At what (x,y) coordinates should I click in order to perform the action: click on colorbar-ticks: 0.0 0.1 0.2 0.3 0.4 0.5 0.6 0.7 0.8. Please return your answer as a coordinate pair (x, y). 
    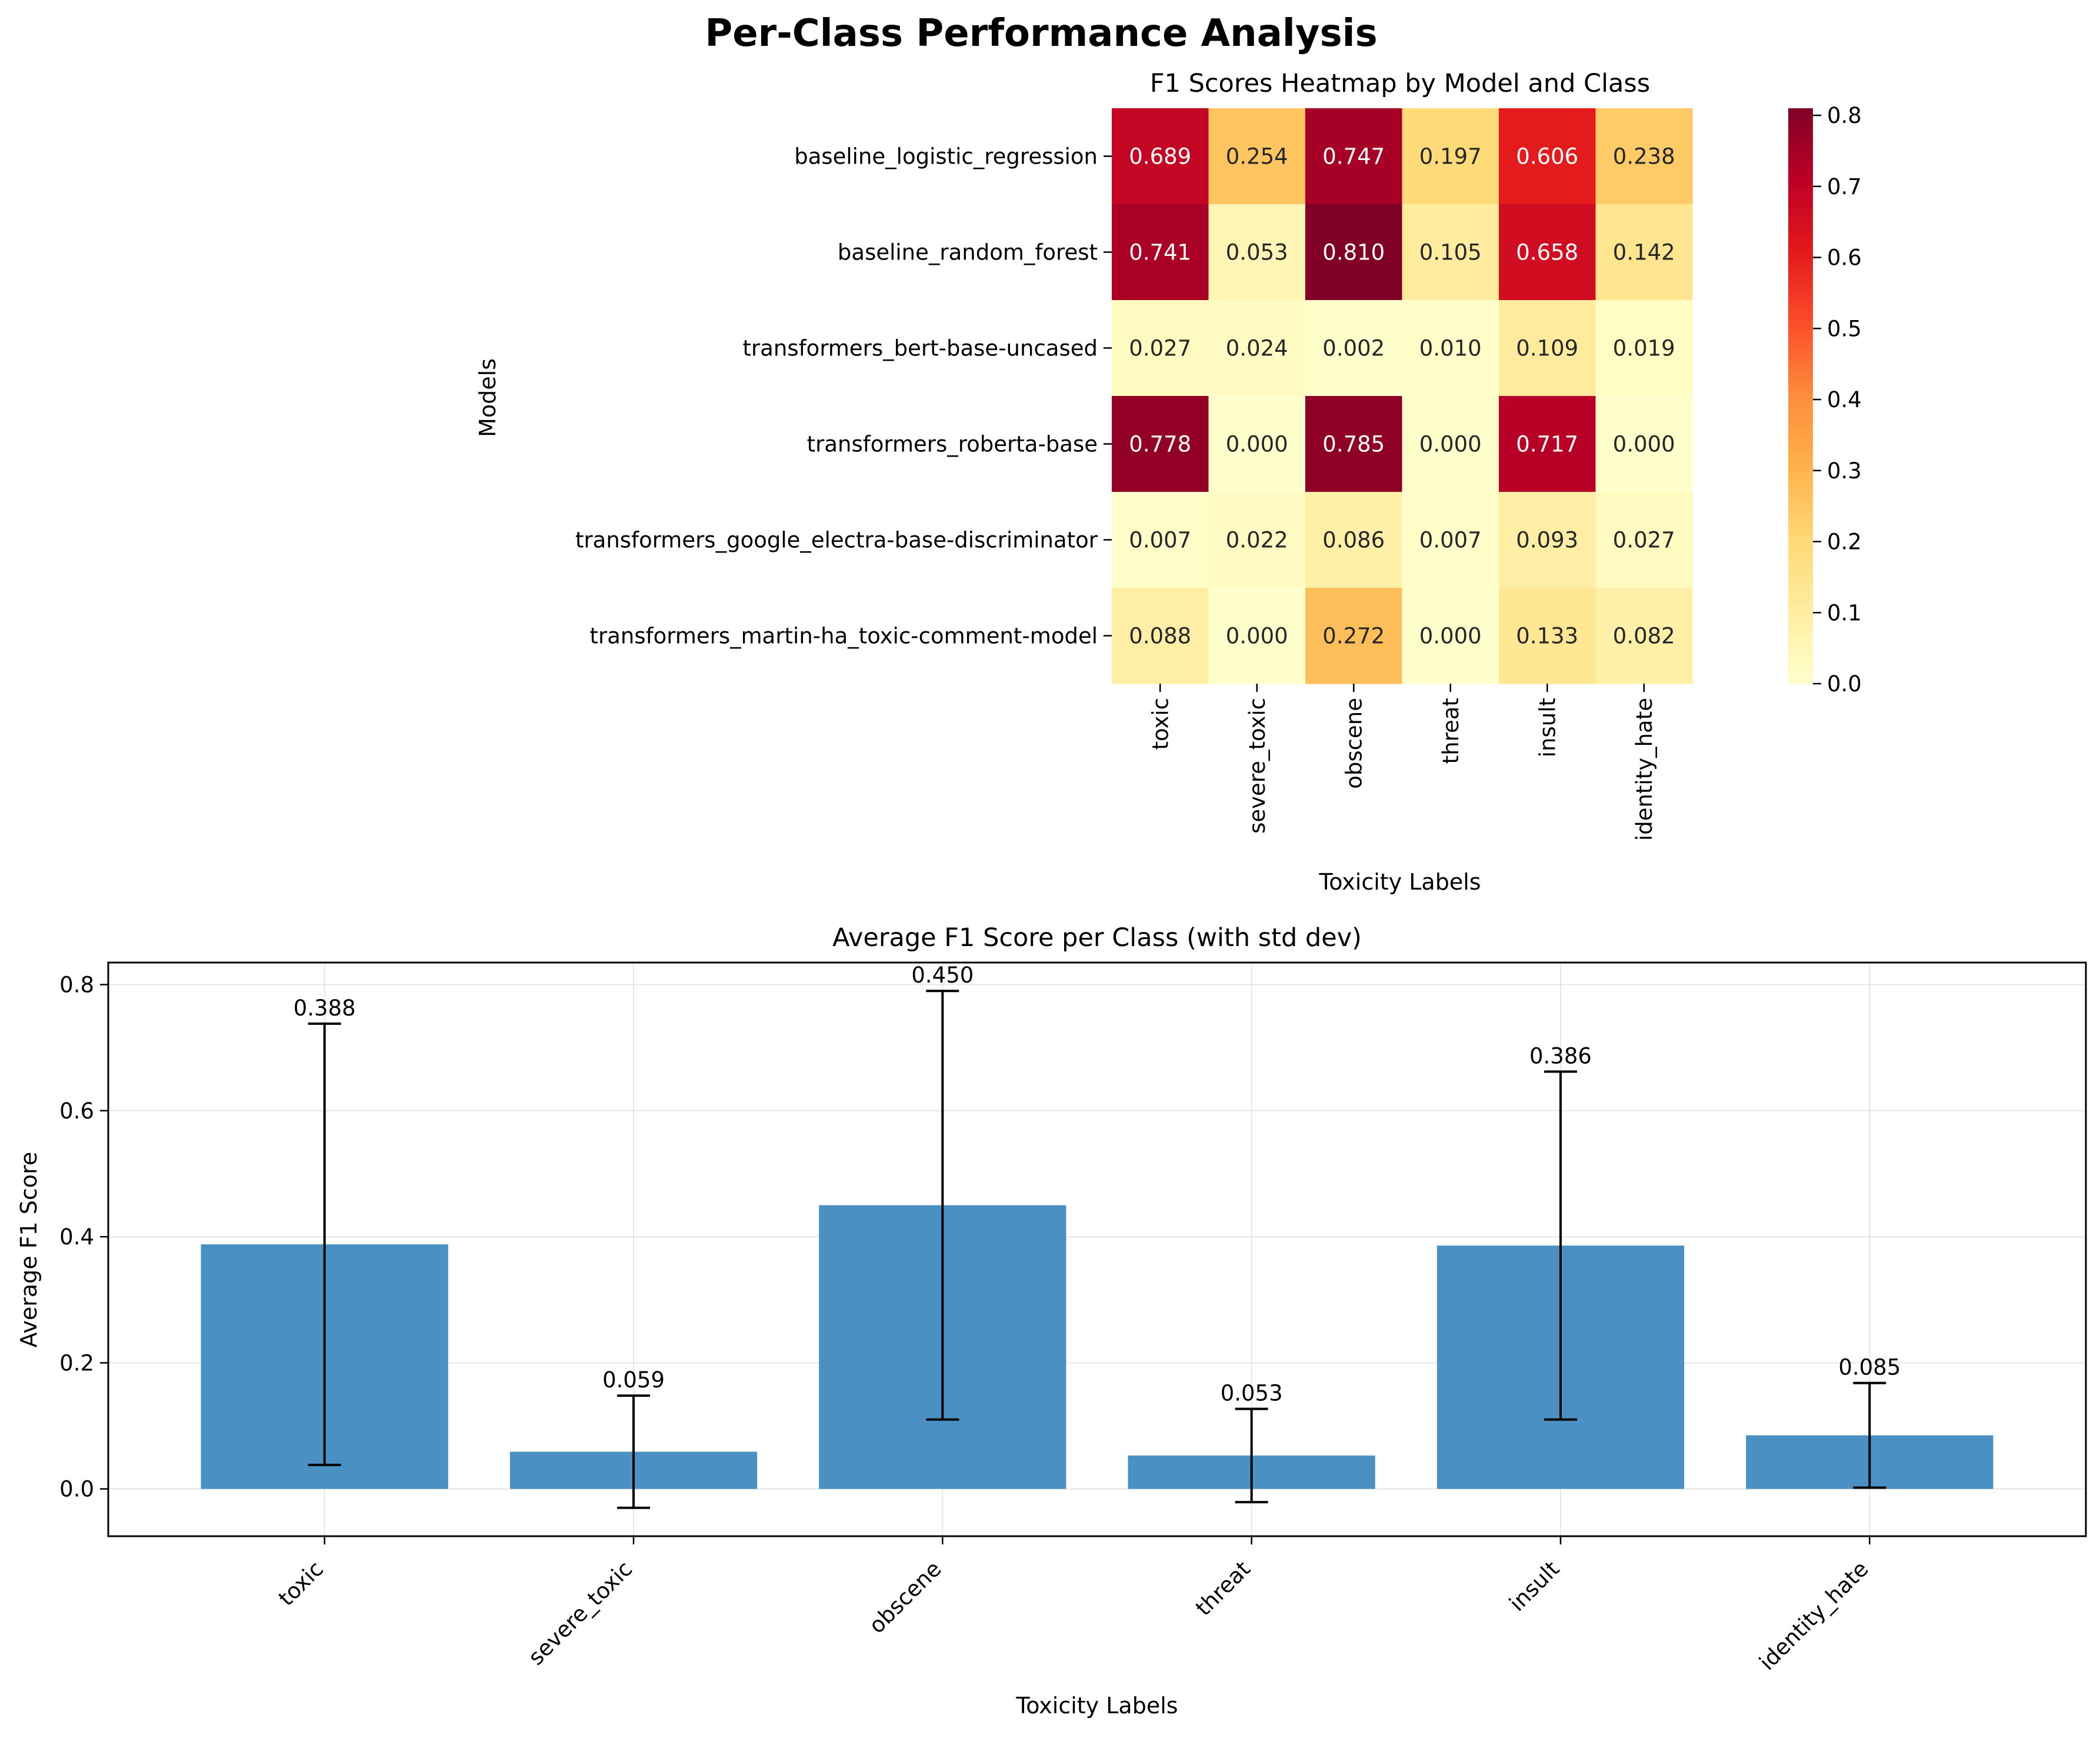
    Looking at the image, I should click on (1837, 400).